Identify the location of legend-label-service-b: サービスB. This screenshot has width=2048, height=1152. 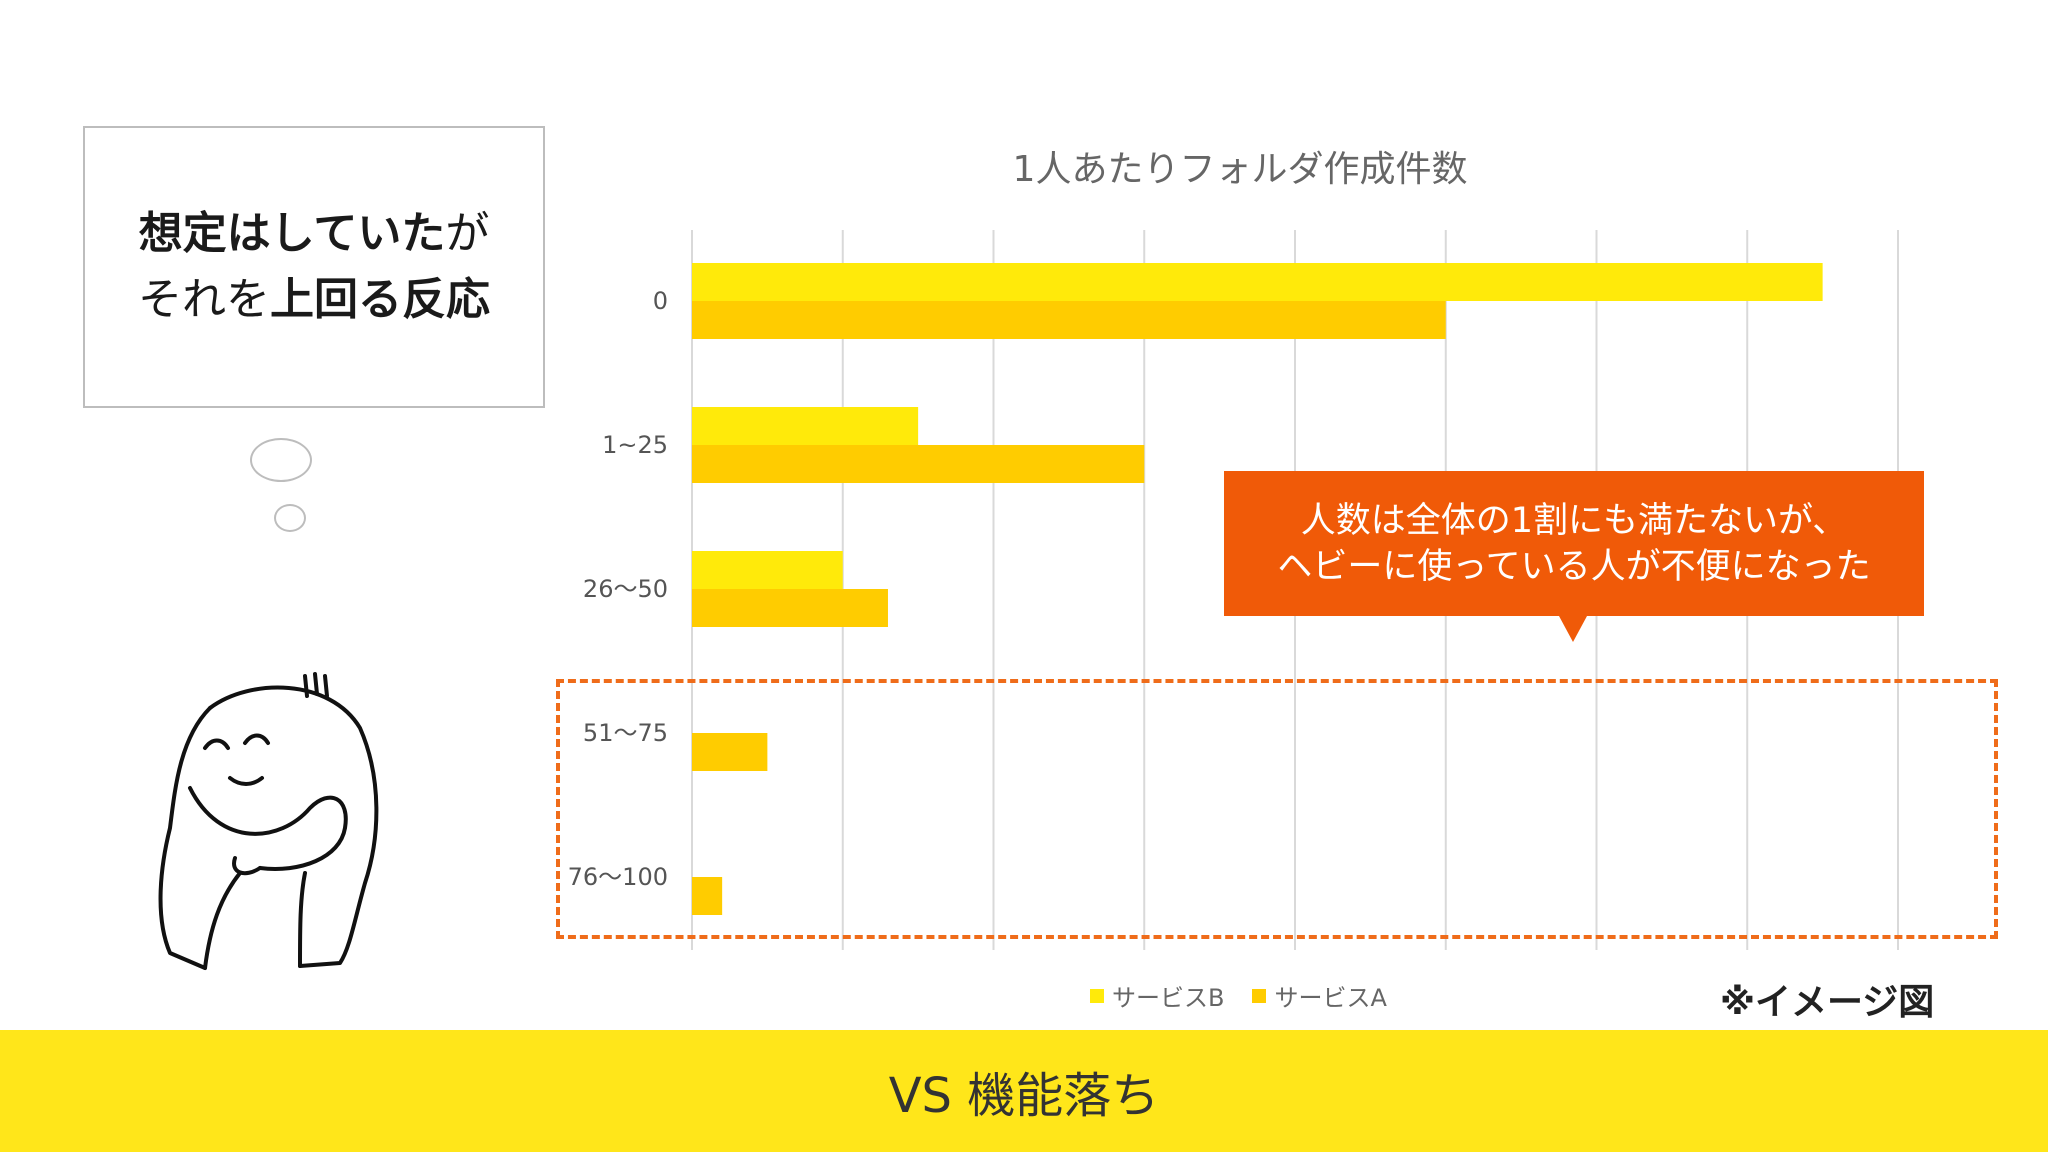
(1168, 998).